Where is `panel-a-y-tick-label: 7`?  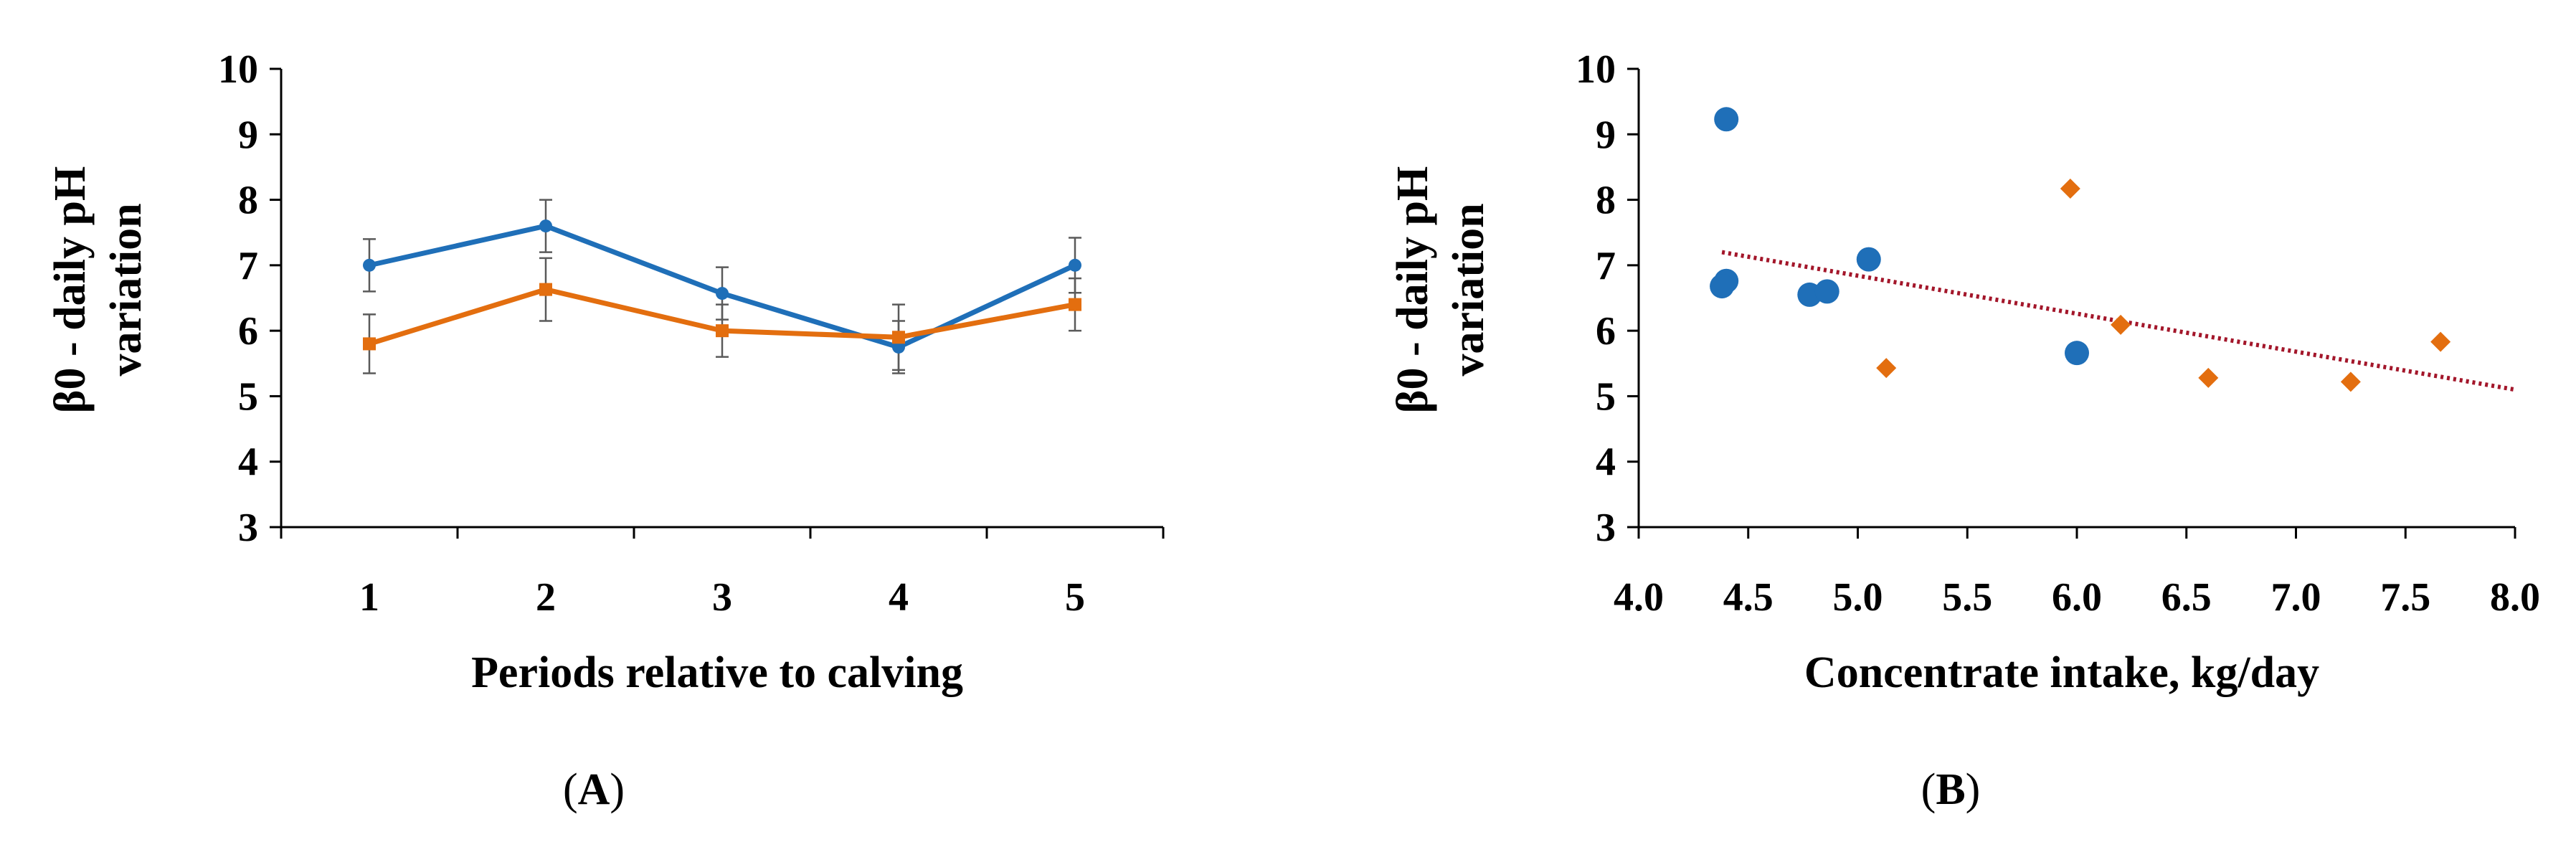
panel-a-y-tick-label: 7 is located at coordinates (248, 266).